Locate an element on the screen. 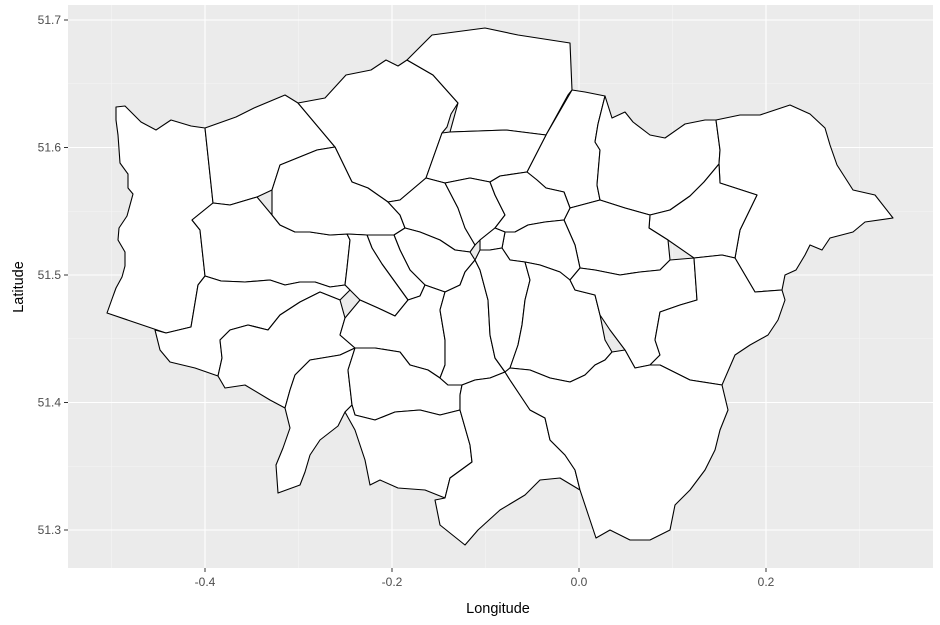 This screenshot has width=940, height=625. x-axis-ticks: -0.4 -0.2 0.0 0.2 is located at coordinates (485, 578).